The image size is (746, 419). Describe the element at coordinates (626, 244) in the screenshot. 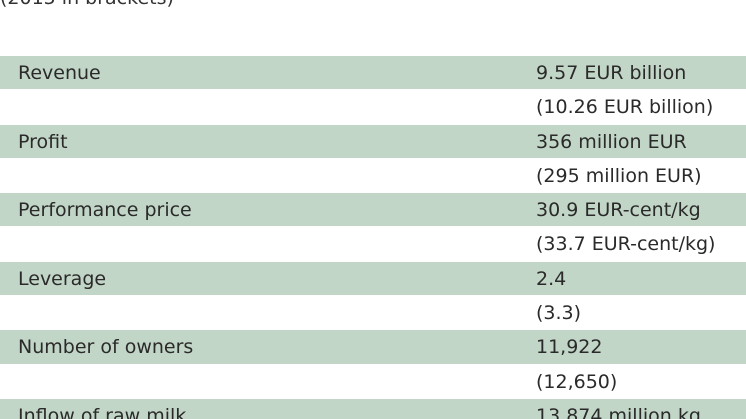

I see `row-previous-value: (33.7 EUR-cent/kg)` at that location.